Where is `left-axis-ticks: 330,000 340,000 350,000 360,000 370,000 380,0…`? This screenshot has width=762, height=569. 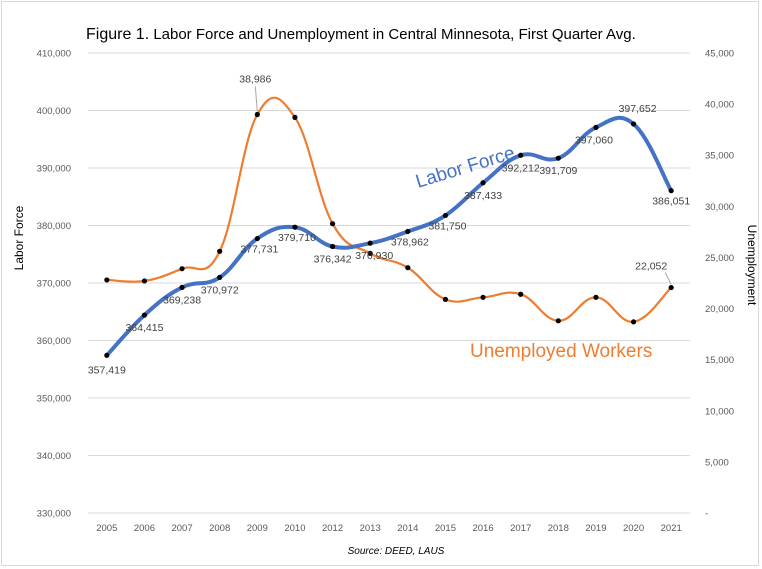 left-axis-ticks: 330,000 340,000 350,000 360,000 370,000 380,0… is located at coordinates (54, 284).